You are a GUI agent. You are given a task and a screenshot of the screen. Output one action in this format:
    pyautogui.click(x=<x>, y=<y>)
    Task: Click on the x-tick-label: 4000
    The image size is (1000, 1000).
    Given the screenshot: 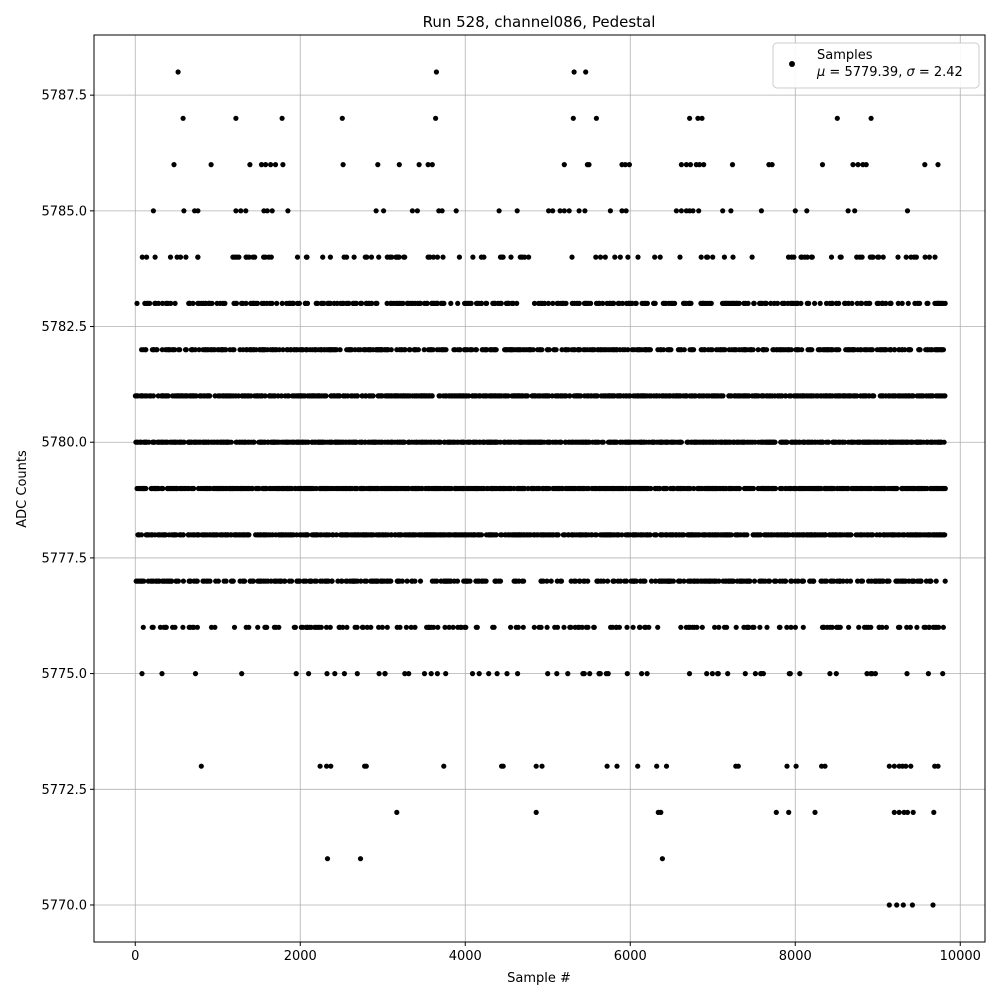 What is the action you would take?
    pyautogui.click(x=465, y=956)
    